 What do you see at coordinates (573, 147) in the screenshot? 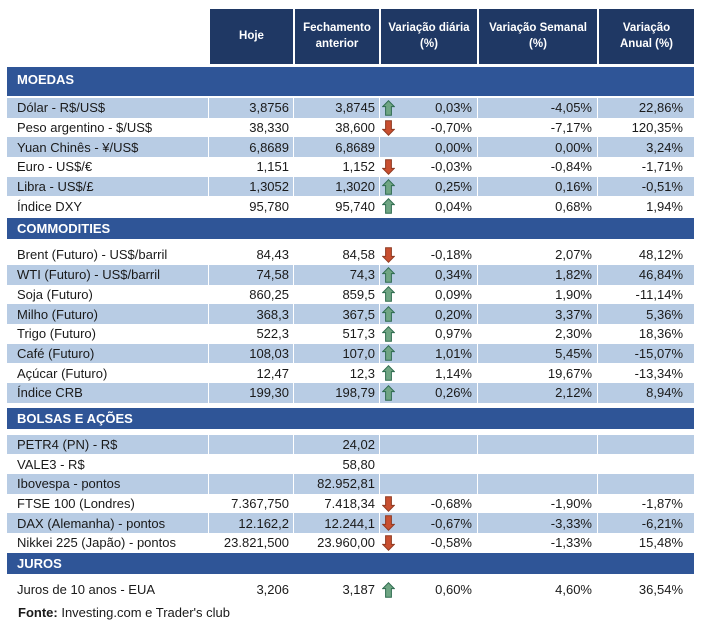
I see `cell-variacao-semanal-value: 0,00%` at bounding box center [573, 147].